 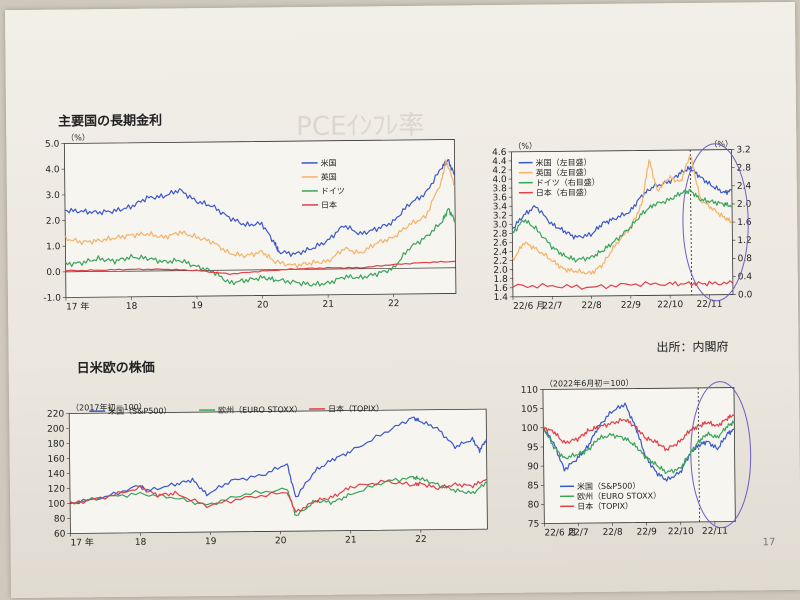 I want to click on legend-label: 英国（左目盛）, so click(x=564, y=172).